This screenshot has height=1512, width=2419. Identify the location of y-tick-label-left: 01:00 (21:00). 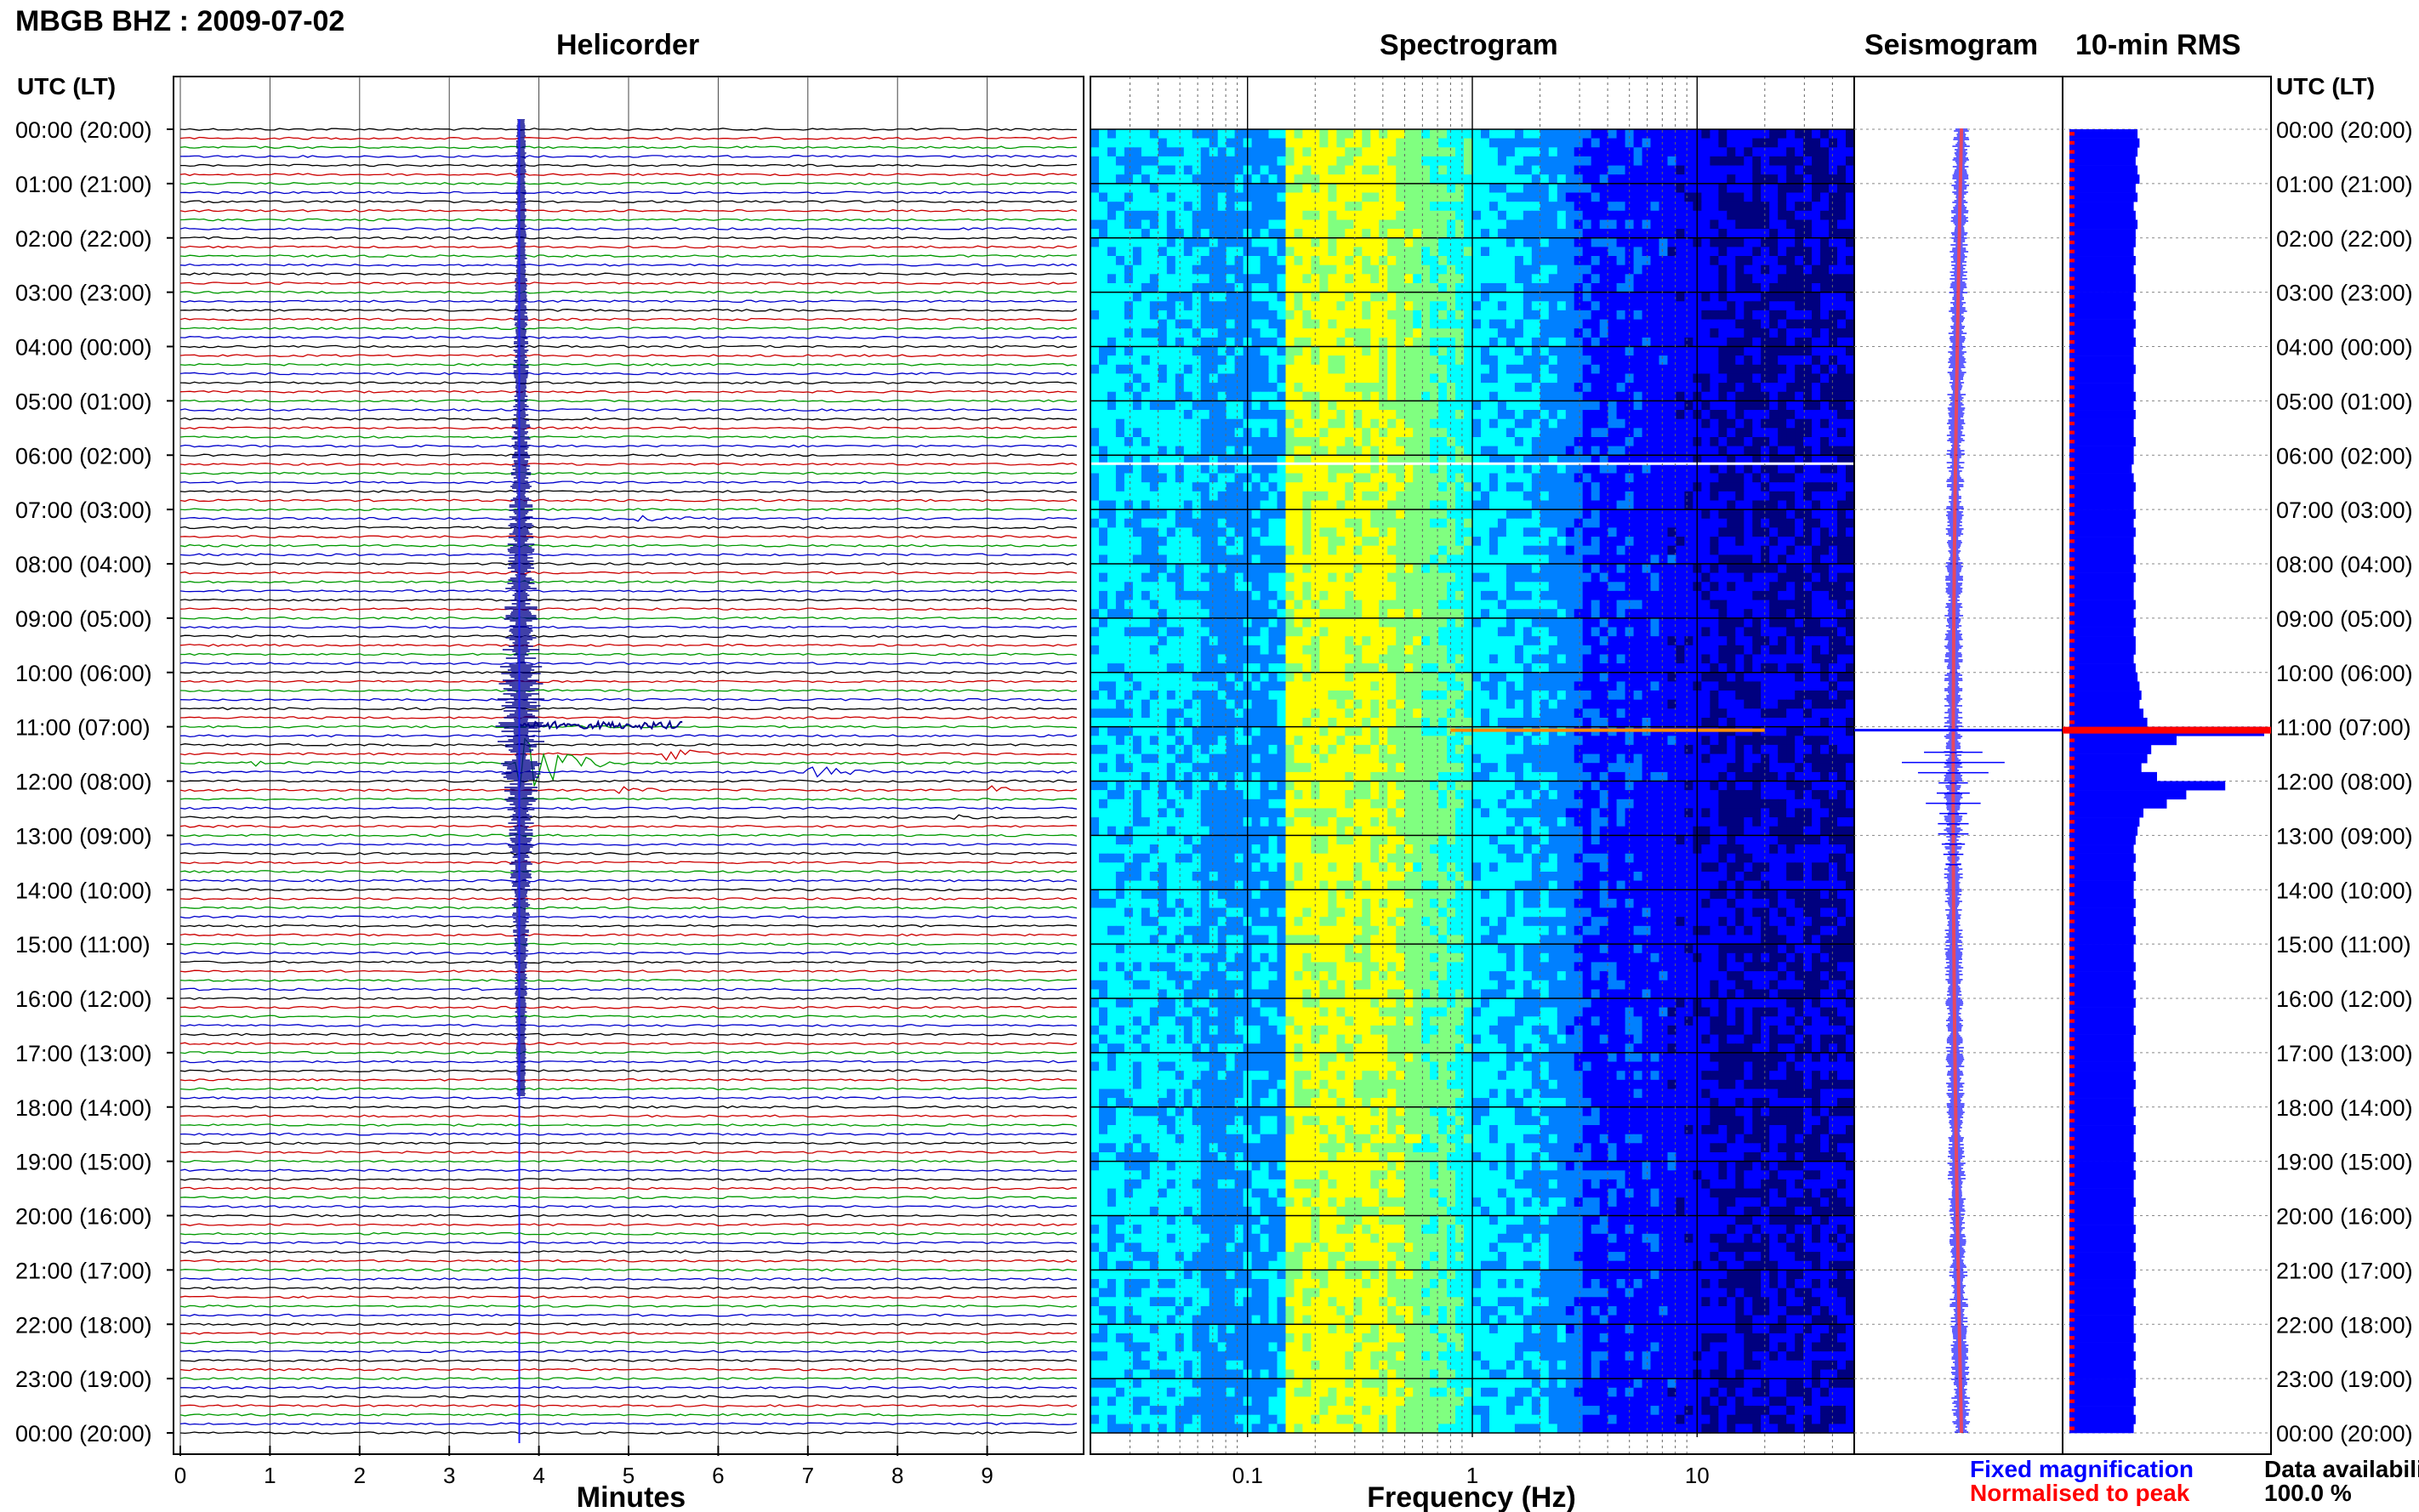
(83, 184).